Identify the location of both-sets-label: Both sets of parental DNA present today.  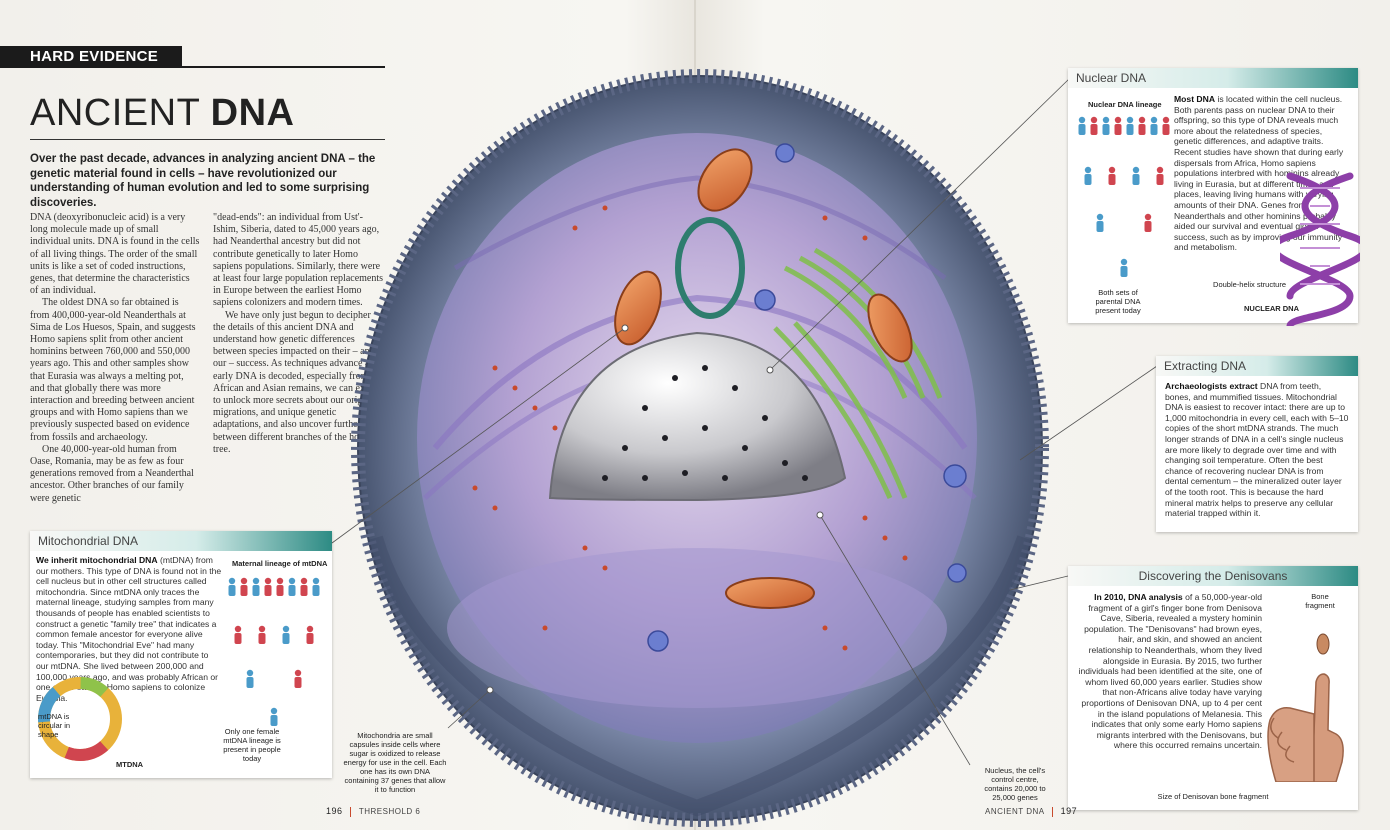
(1118, 301).